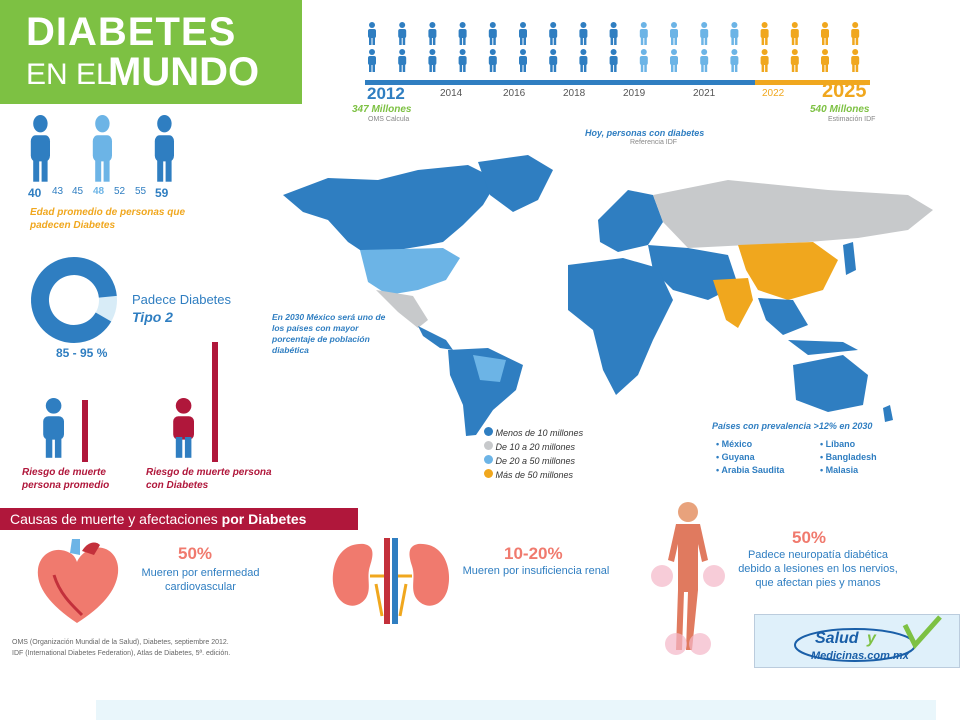 The height and width of the screenshot is (720, 960). What do you see at coordinates (74, 300) in the screenshot?
I see `type2-donut` at bounding box center [74, 300].